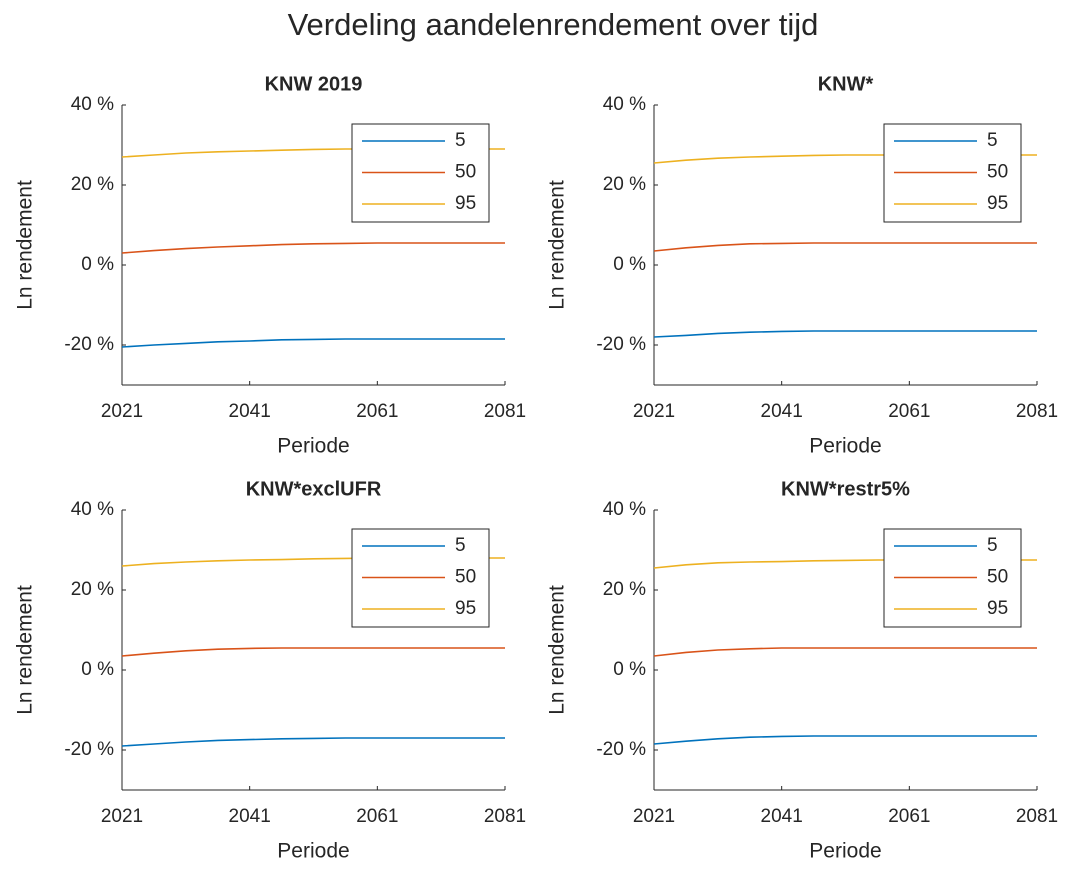 The width and height of the screenshot is (1070, 869). Describe the element at coordinates (553, 24) in the screenshot. I see `figure-title: Verdeling aandelenrendement over tijd` at that location.